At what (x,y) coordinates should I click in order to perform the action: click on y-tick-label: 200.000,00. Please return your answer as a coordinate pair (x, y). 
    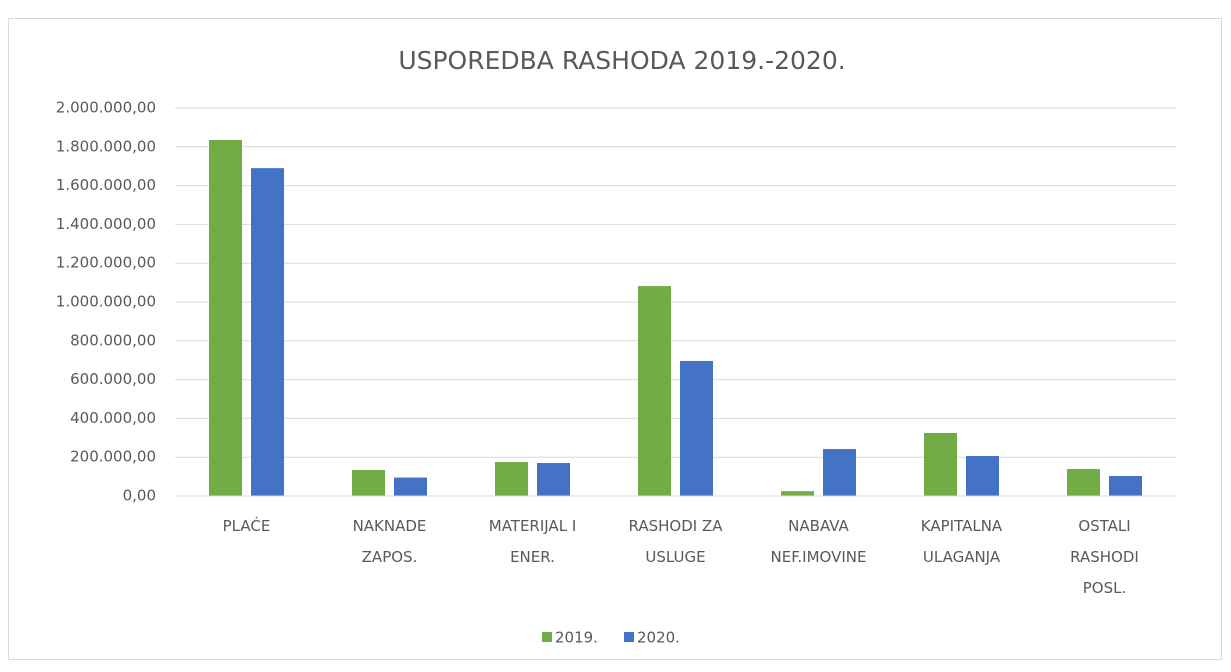
    Looking at the image, I should click on (113, 457).